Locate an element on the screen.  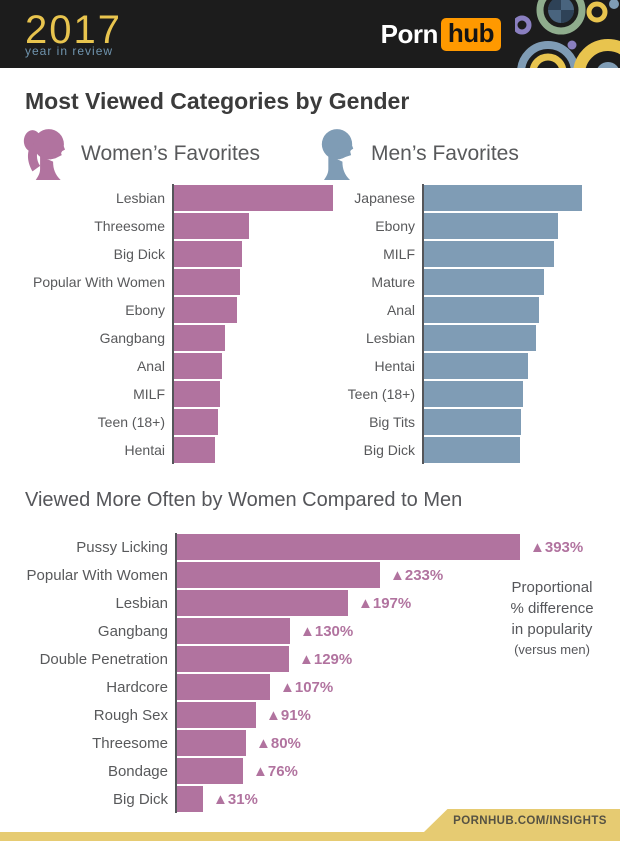
category-label: Double Penetration is located at coordinates (103, 659).